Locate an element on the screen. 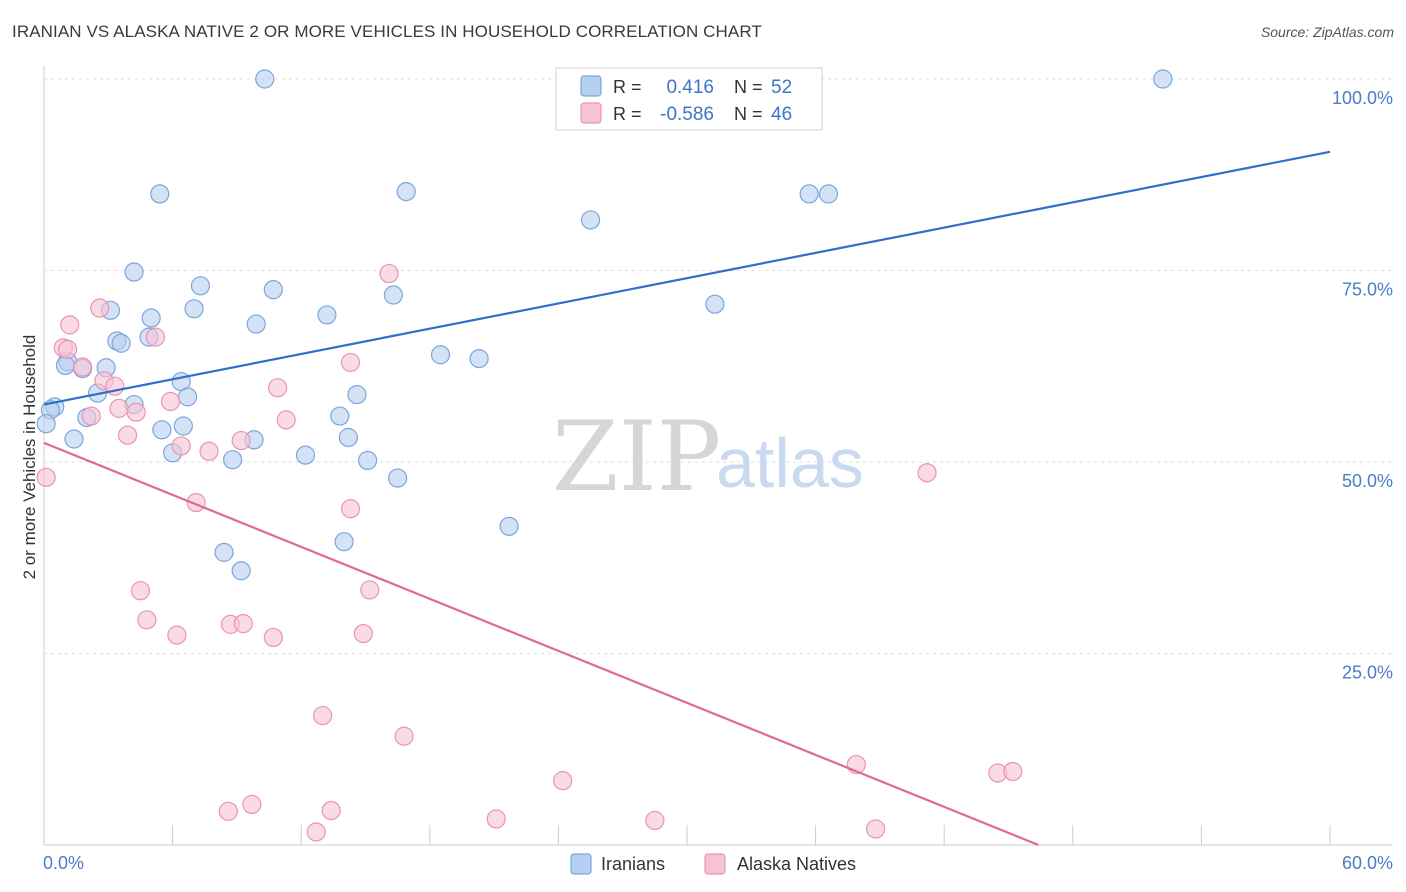 The width and height of the screenshot is (1406, 892). legend-n-label-alaska-natives: N = is located at coordinates (748, 114).